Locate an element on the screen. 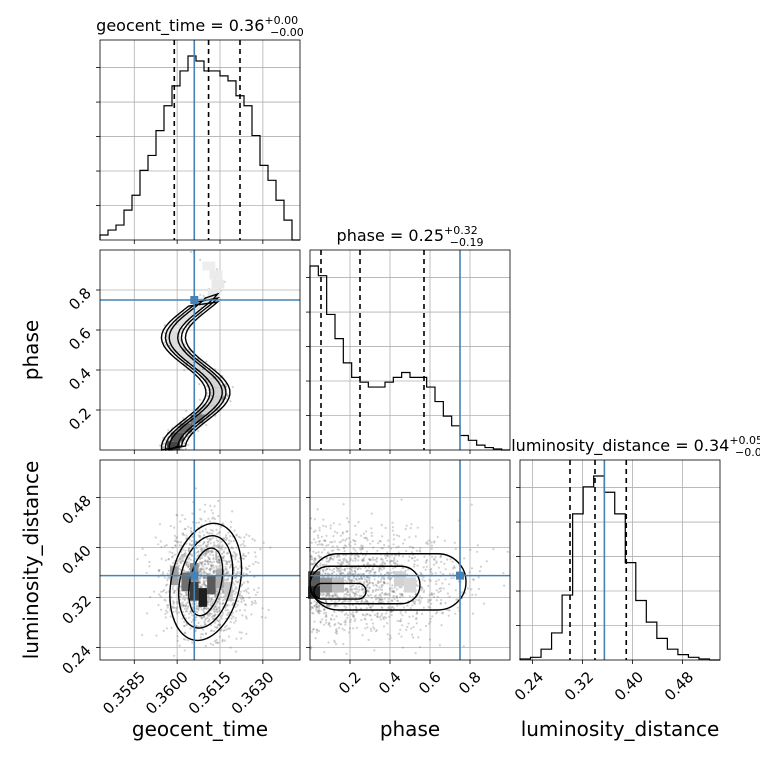 The width and height of the screenshot is (760, 760). panel-frame is located at coordinates (620, 560).